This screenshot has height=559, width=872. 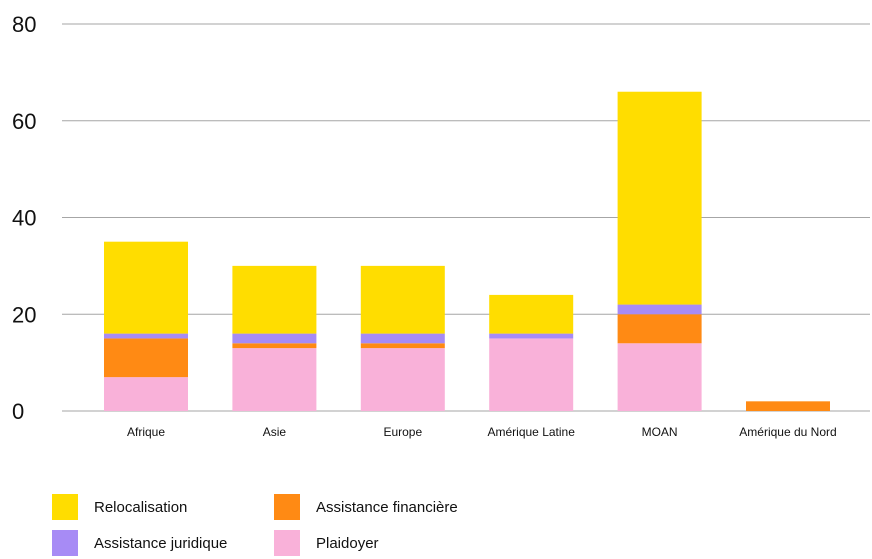 I want to click on y-axis-ticks: 0 20 40 60 80, so click(x=24, y=218).